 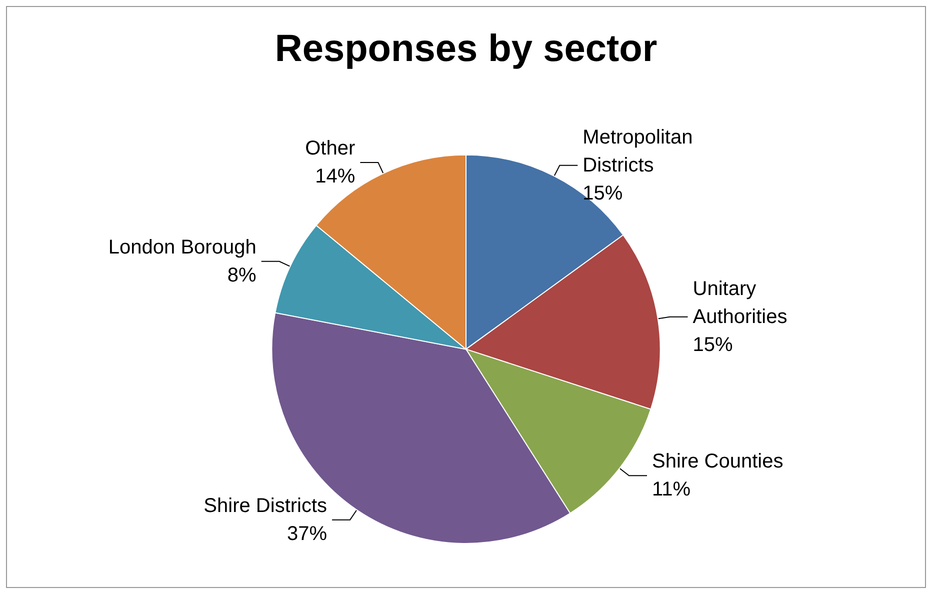 I want to click on slice-label: Shire Districts, so click(x=266, y=505).